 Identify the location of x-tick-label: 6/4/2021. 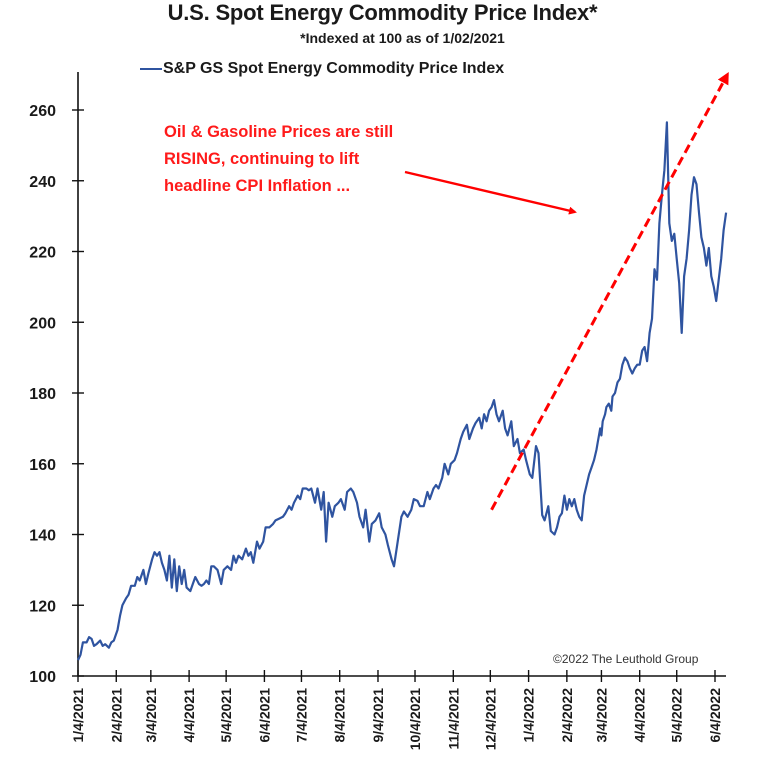
(264, 715).